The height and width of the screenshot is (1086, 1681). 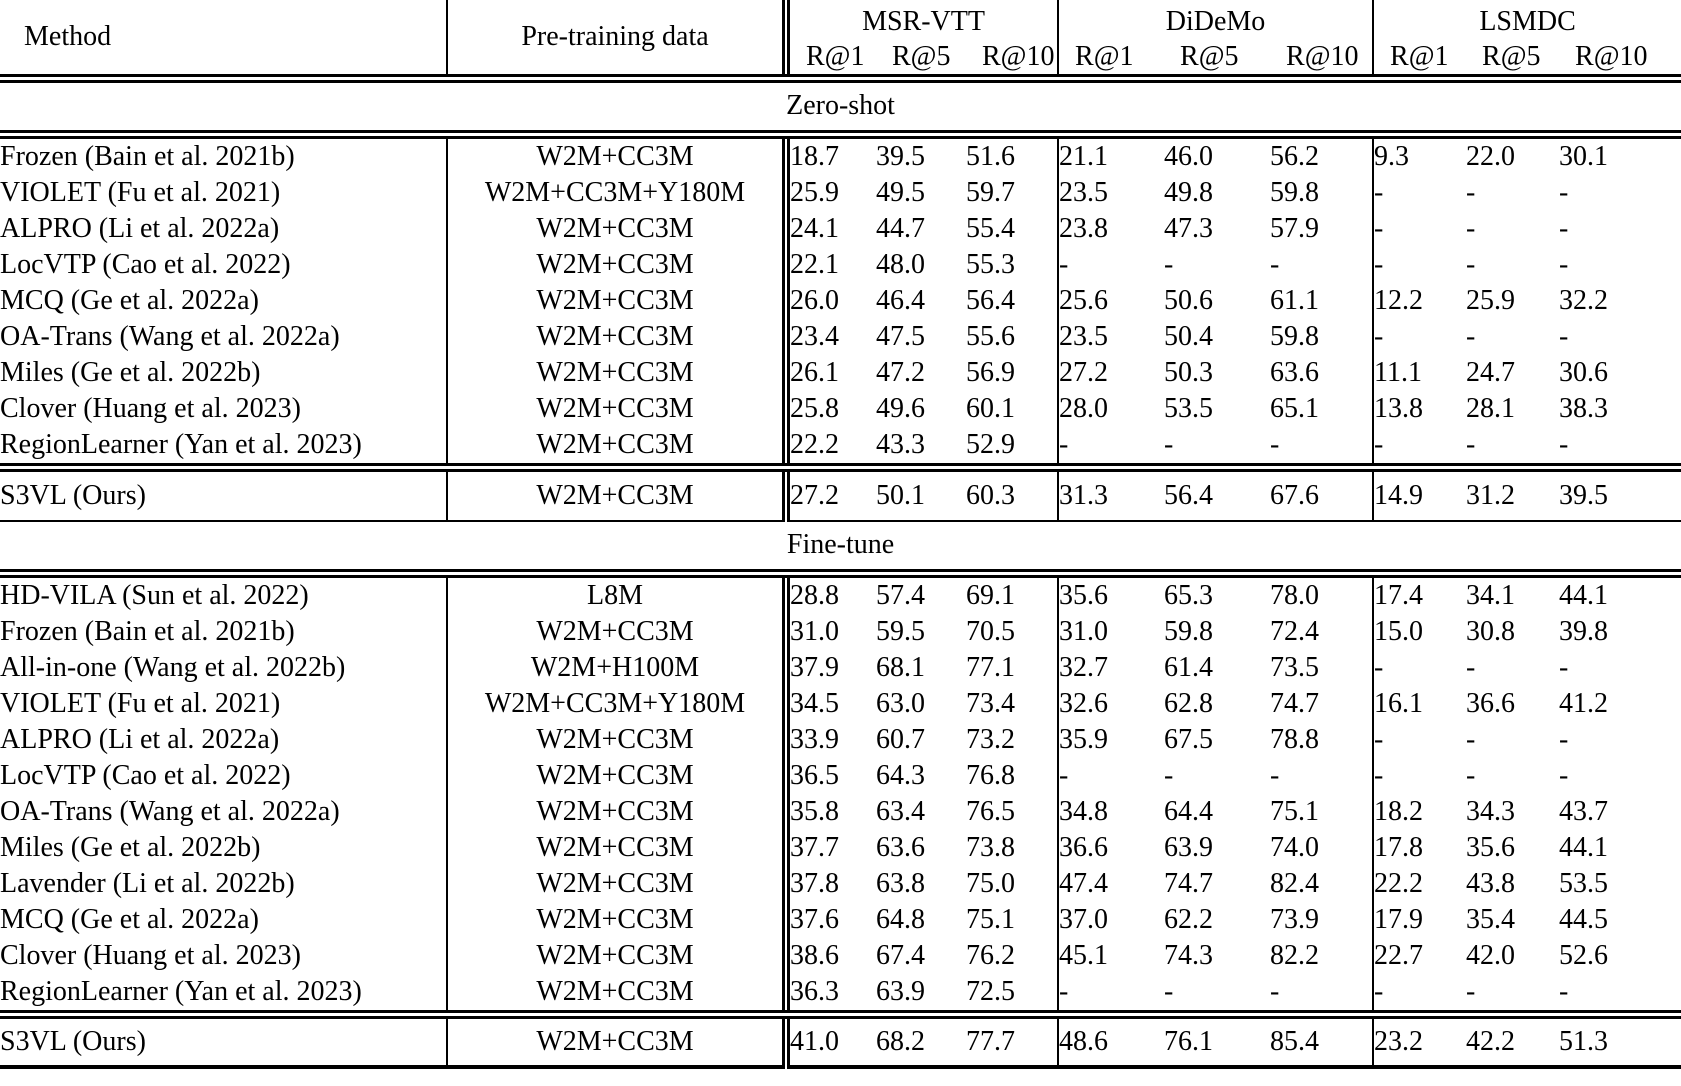 What do you see at coordinates (1189, 228) in the screenshot?
I see `value-cell: 47.3` at bounding box center [1189, 228].